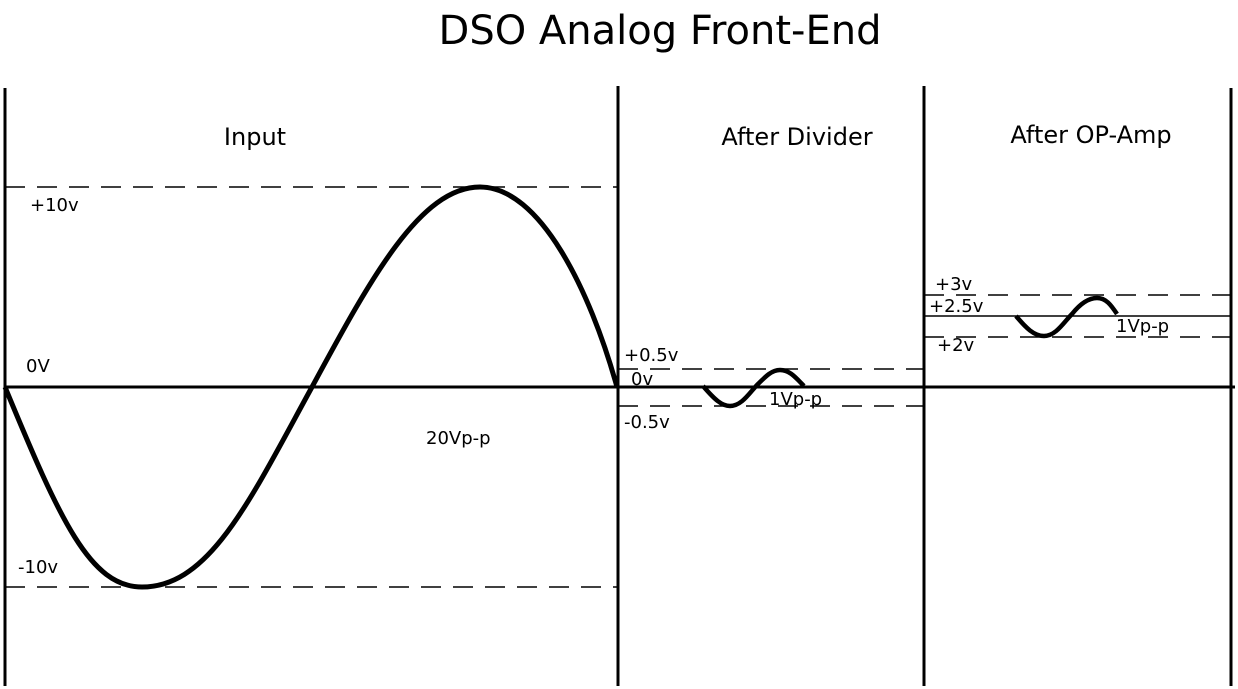 This screenshot has height=689, width=1238. Describe the element at coordinates (954, 284) in the screenshot. I see `opamp-plus-label: +3v` at that location.